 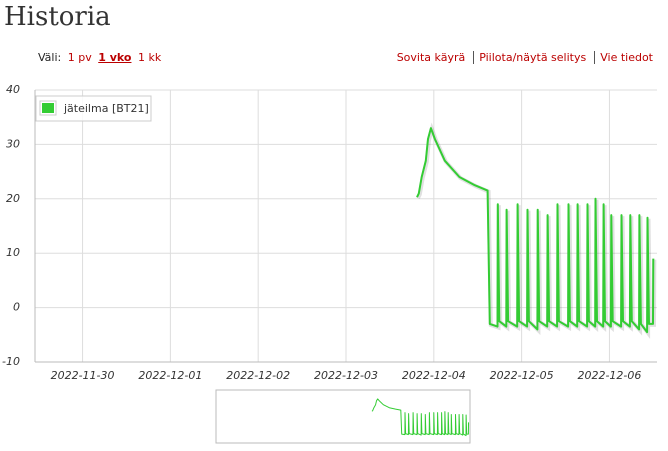 What do you see at coordinates (115, 57) in the screenshot?
I see `range-option: 1 vko` at bounding box center [115, 57].